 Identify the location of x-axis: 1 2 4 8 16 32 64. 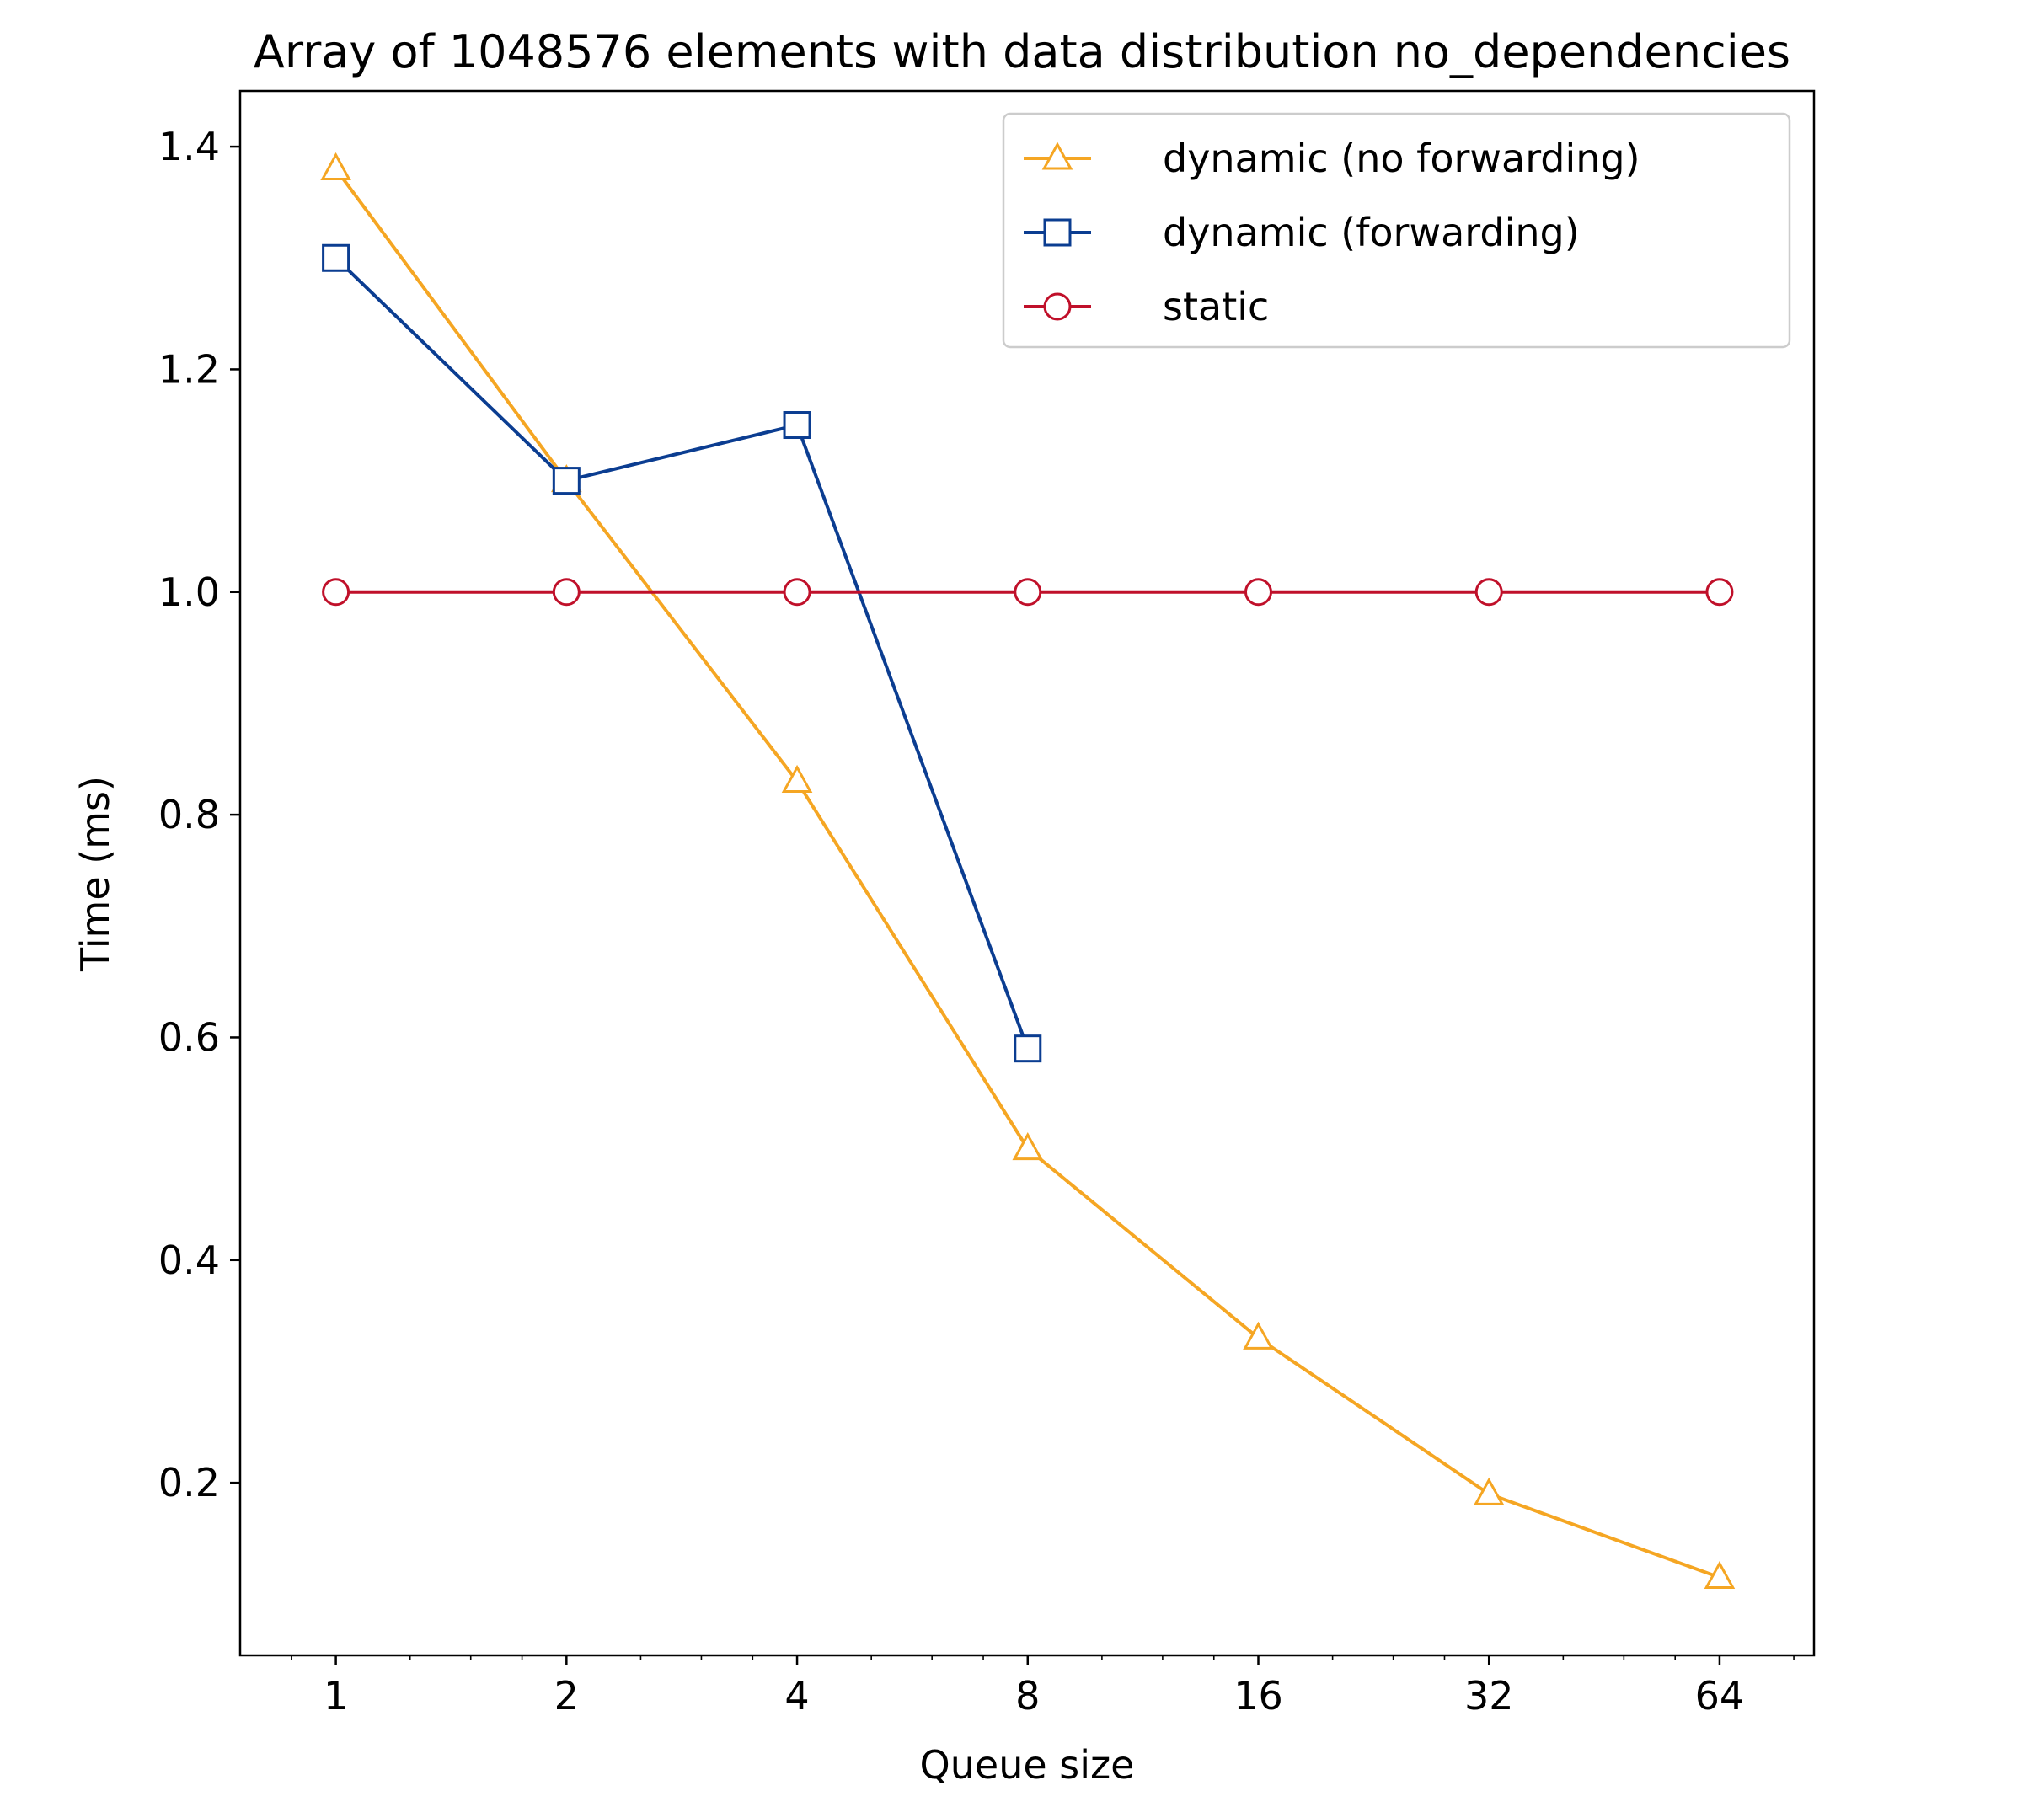
(1043, 1687).